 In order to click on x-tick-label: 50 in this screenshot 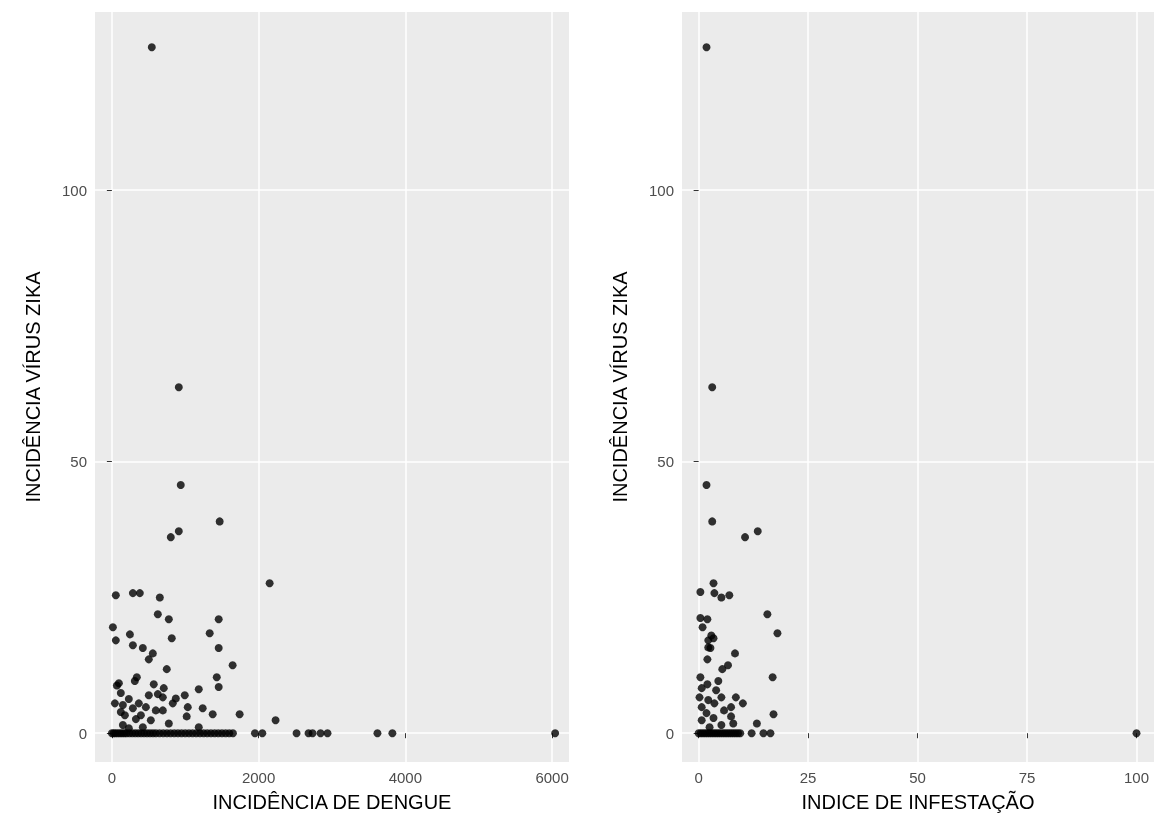, I will do `click(917, 777)`.